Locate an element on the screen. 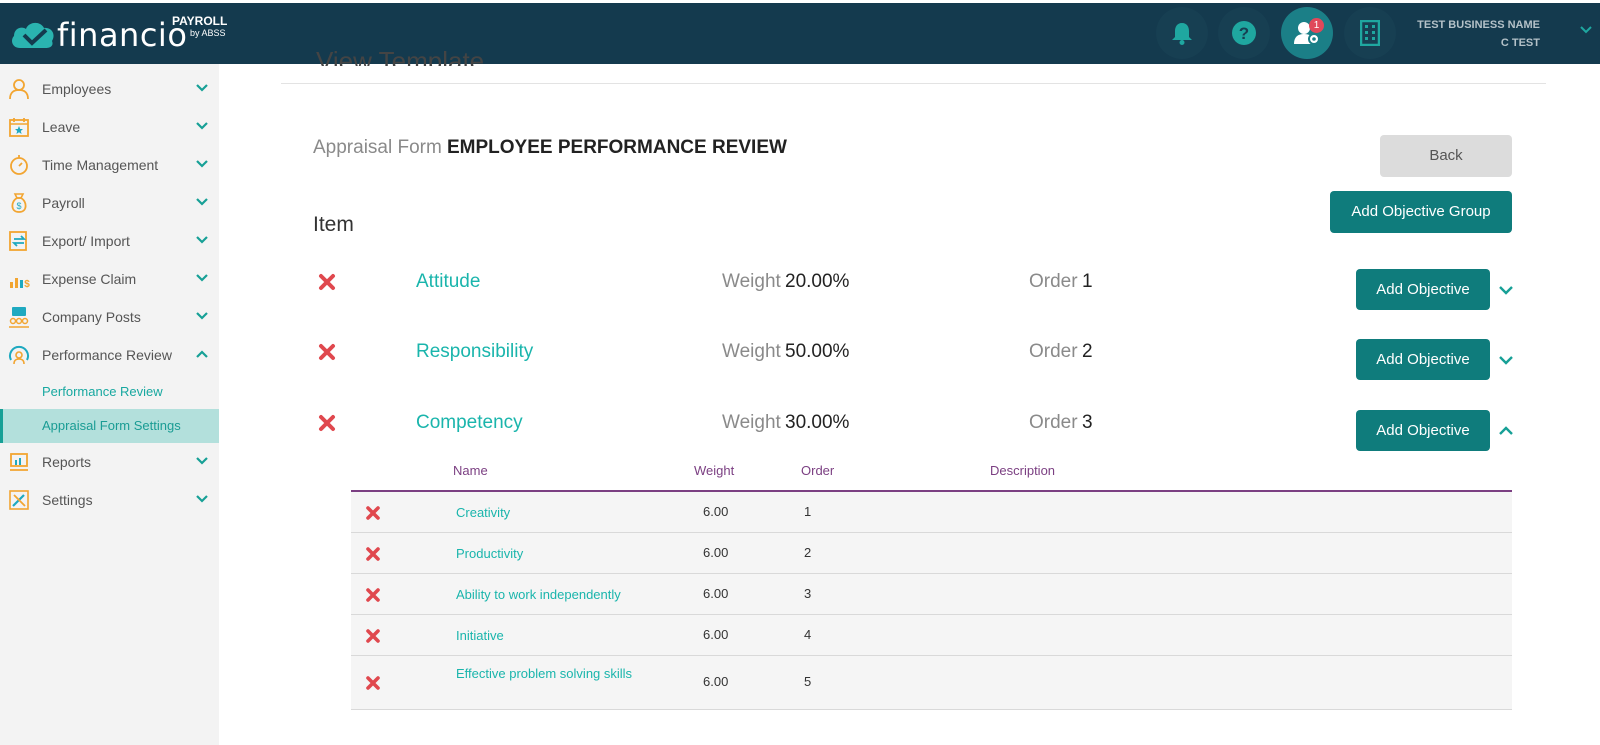 The image size is (1600, 745). group-weight-value: 50.00% is located at coordinates (817, 351).